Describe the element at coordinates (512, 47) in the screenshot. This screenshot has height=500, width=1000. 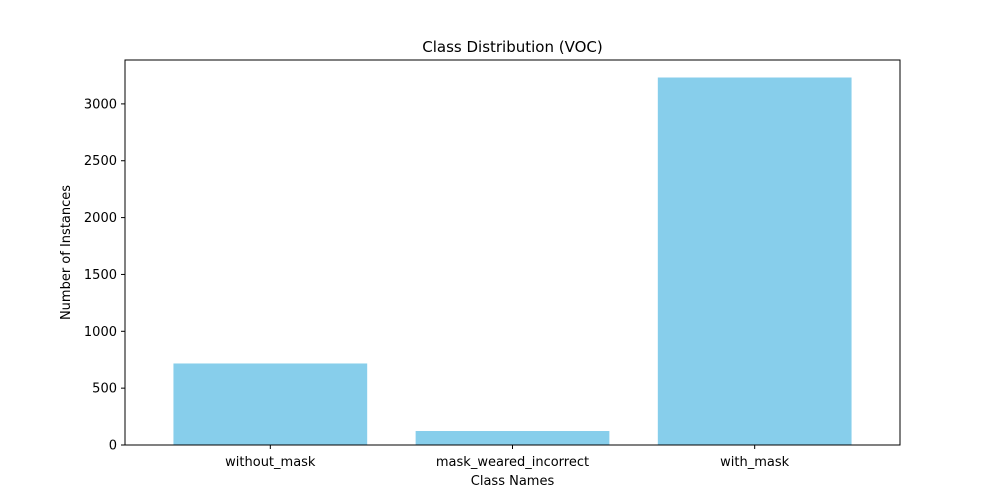
I see `chart-title: Class Distribution (VOC)` at that location.